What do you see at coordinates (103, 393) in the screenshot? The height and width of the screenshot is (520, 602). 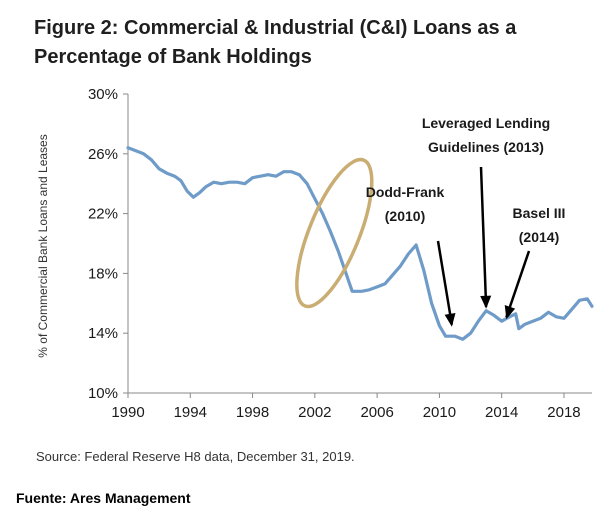 I see `y-tick-label: 10%` at bounding box center [103, 393].